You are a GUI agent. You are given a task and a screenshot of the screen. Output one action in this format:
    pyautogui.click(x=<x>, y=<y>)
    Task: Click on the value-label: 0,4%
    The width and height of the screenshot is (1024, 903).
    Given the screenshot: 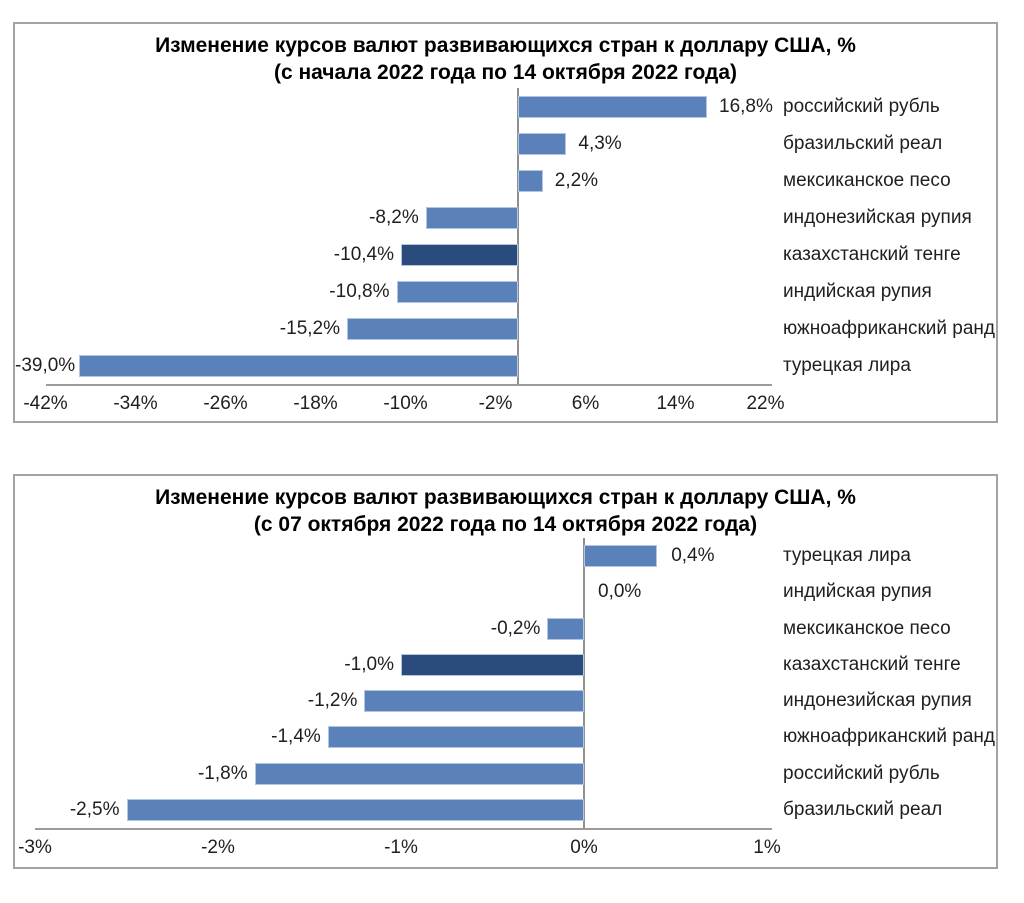 What is the action you would take?
    pyautogui.click(x=693, y=555)
    